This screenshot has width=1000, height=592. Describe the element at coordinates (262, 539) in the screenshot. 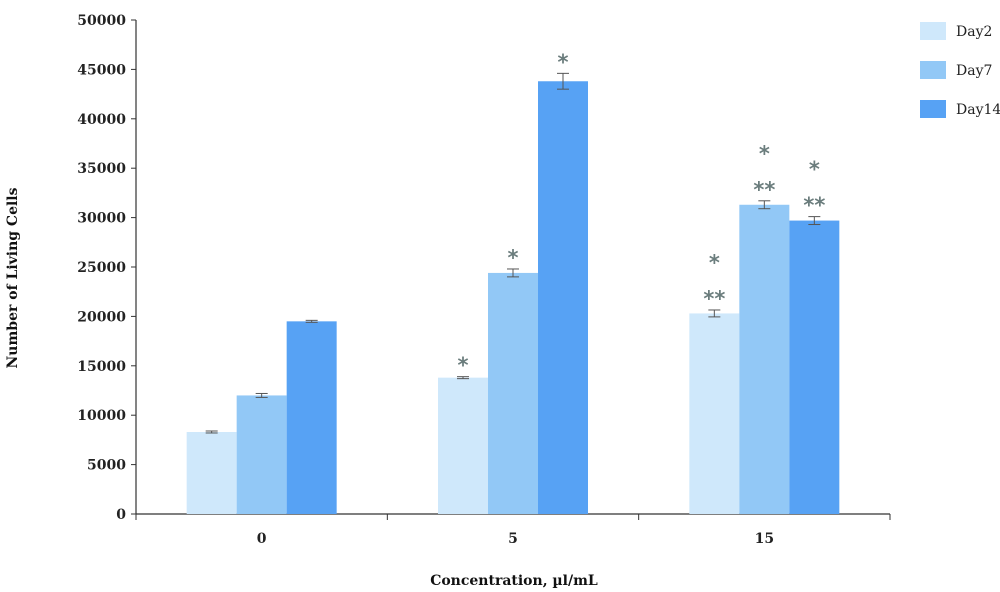

I see `x-tick-label: 0` at that location.